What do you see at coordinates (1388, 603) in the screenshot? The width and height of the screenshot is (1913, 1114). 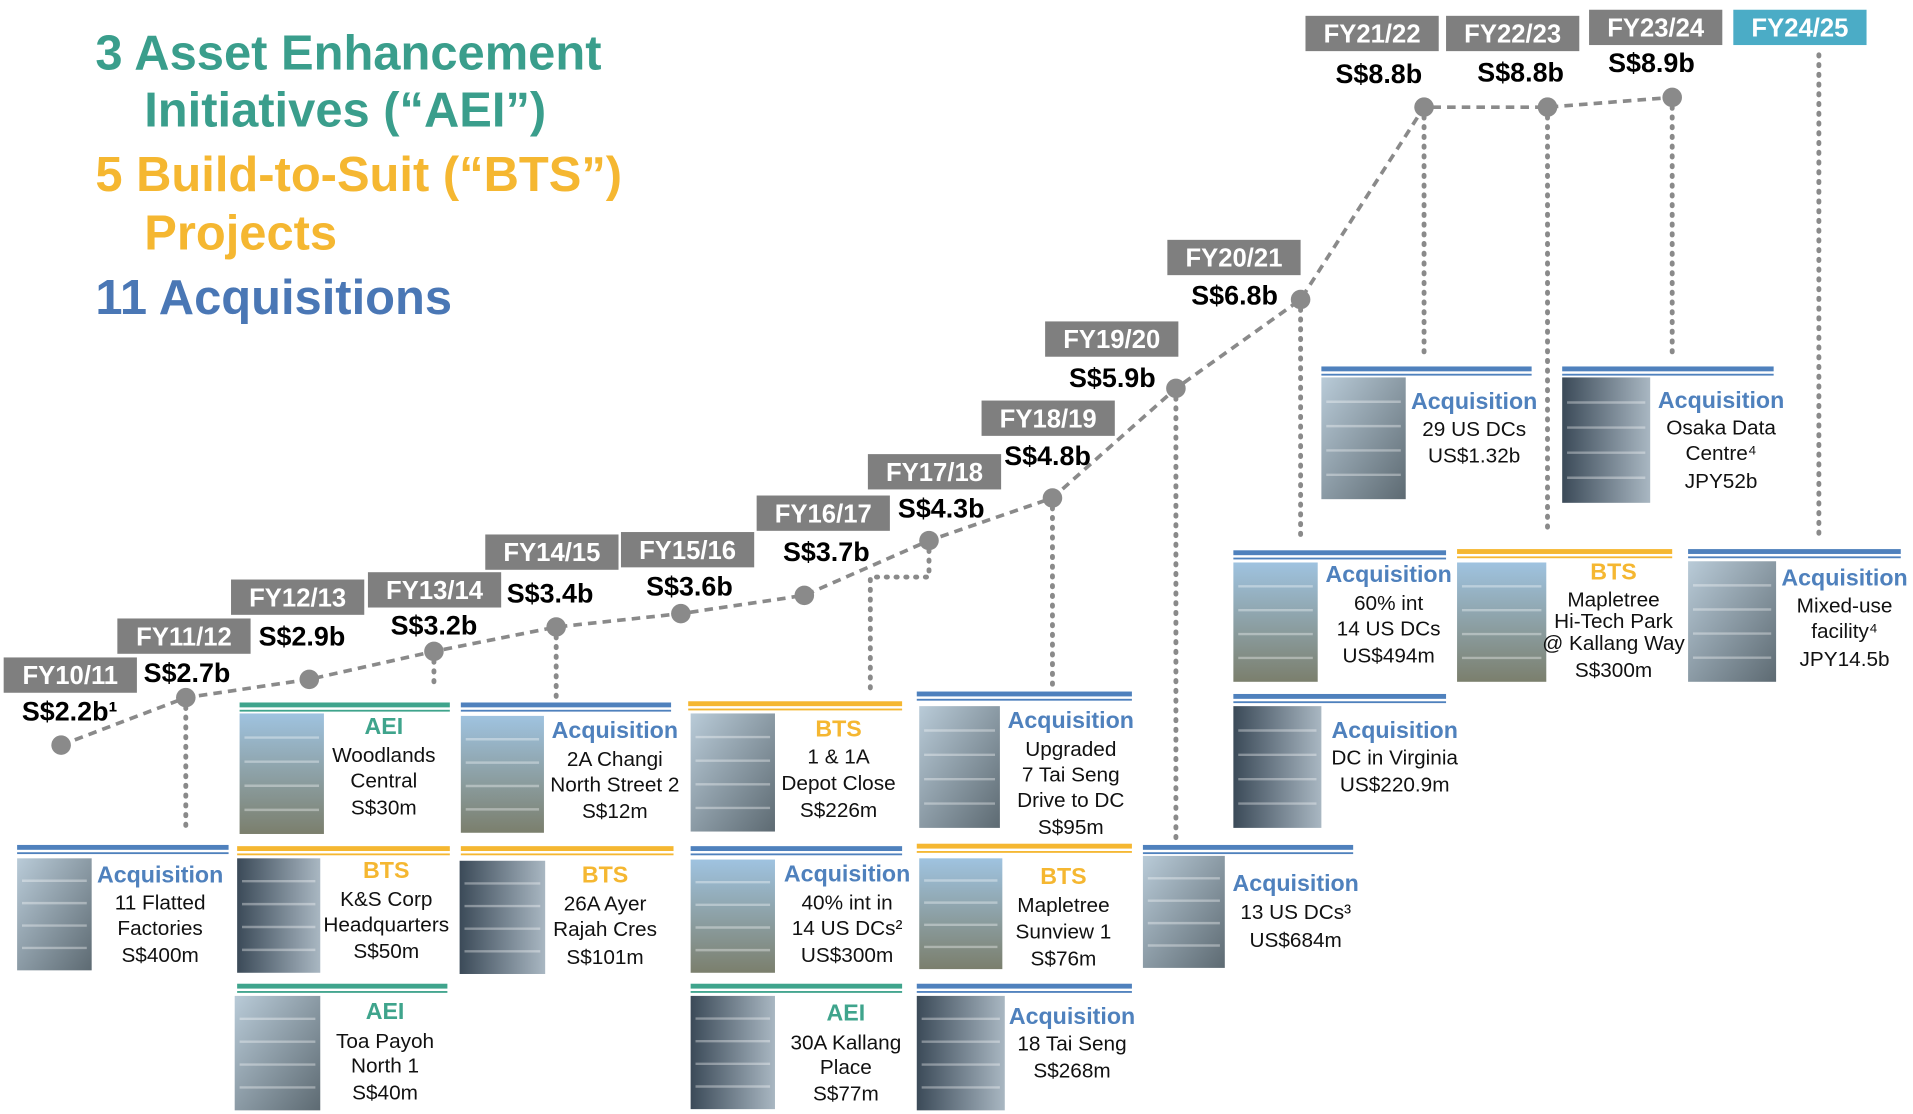 I see `project-line: 60% int` at bounding box center [1388, 603].